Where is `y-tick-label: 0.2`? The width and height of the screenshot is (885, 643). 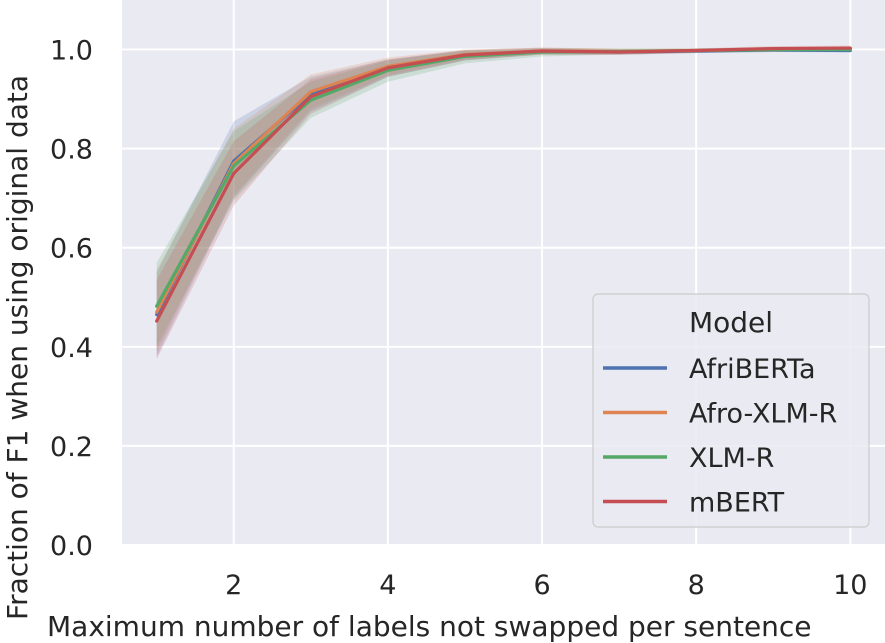 y-tick-label: 0.2 is located at coordinates (71, 447).